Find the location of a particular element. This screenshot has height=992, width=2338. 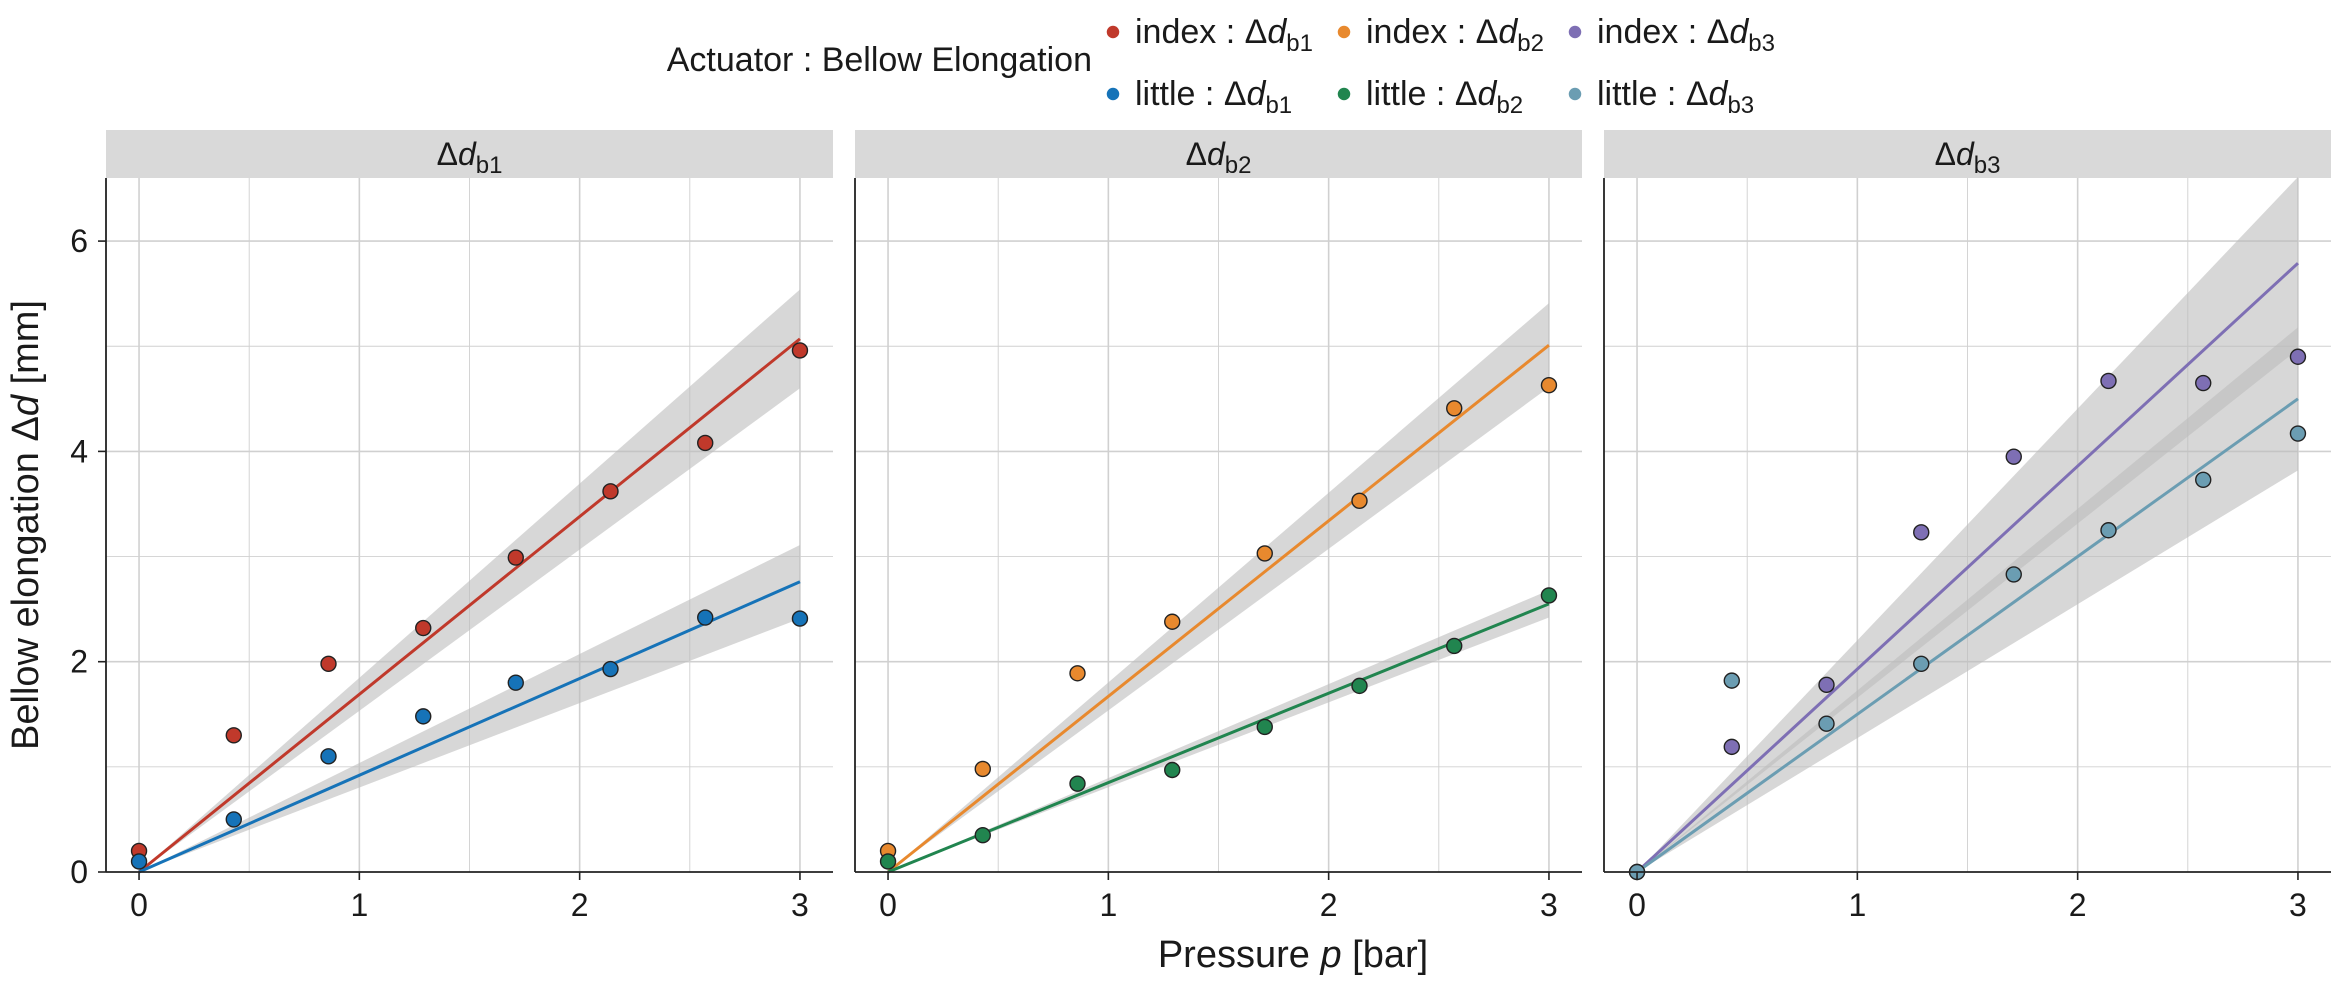

y-tick-label: 0 is located at coordinates (79, 872).